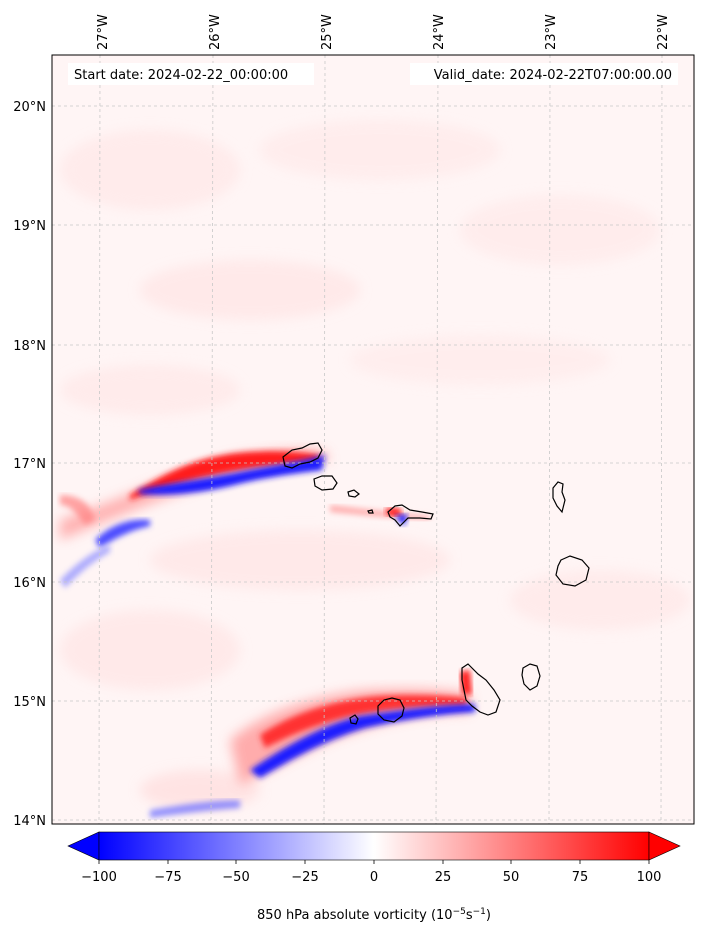  What do you see at coordinates (374, 915) in the screenshot?
I see `colorbar-label: 850 hPa absolute vorticity (10−5s−1)` at bounding box center [374, 915].